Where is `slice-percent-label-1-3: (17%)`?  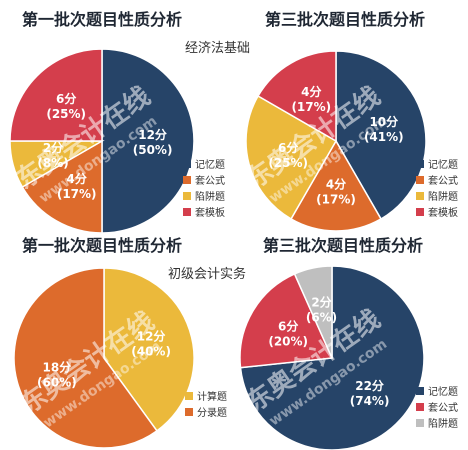
slice-percent-label-1-3: (17%) is located at coordinates (311, 107).